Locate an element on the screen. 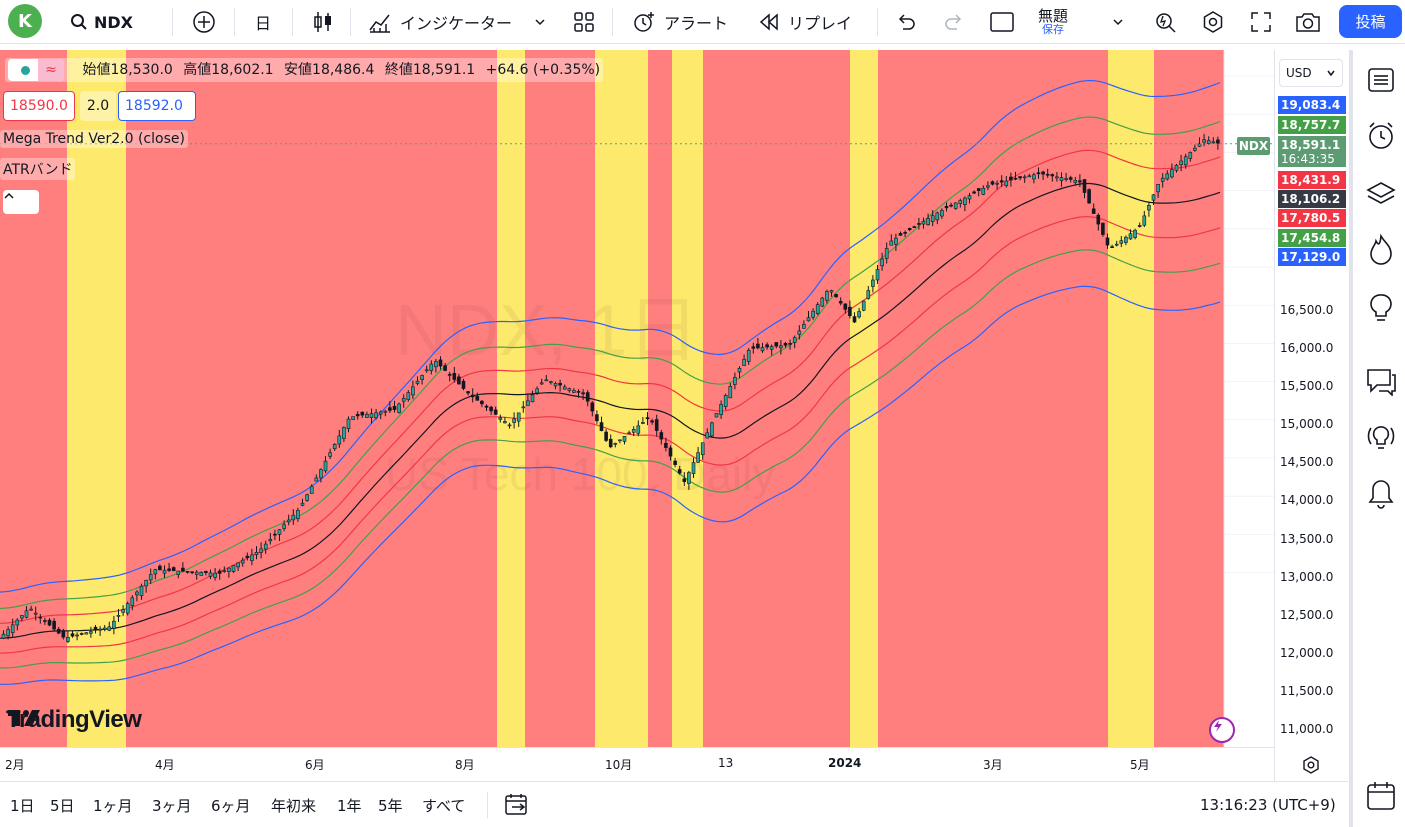  symbol-search: NDX is located at coordinates (101, 22).